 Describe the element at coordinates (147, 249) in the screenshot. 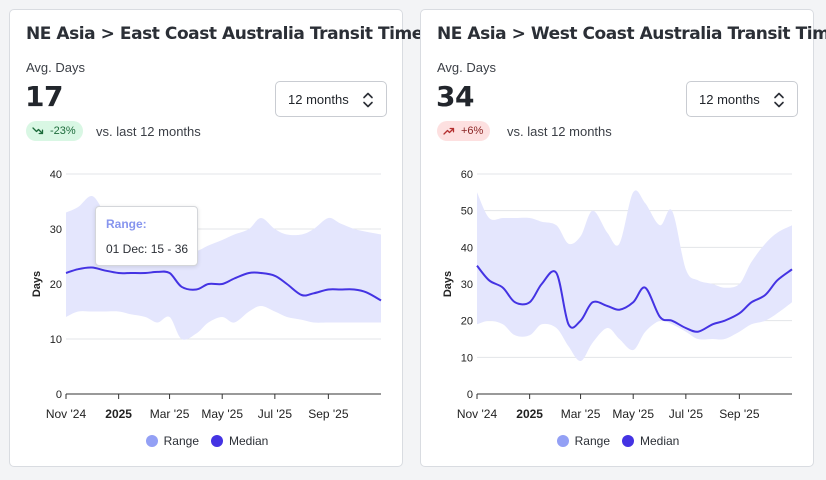

I see `tooltip-body: 01 Dec: 15 - 36` at that location.